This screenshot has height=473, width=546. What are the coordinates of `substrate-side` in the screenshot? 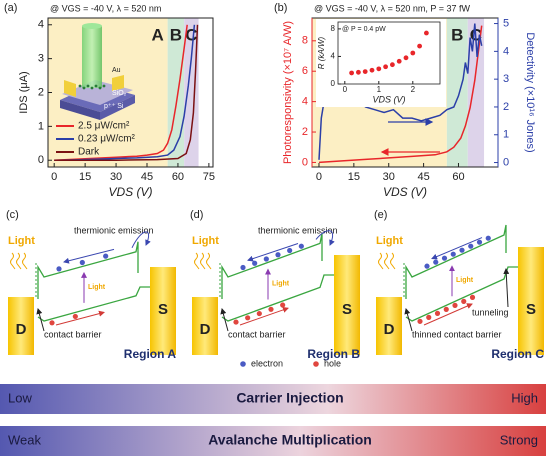 It's located at (80, 110).